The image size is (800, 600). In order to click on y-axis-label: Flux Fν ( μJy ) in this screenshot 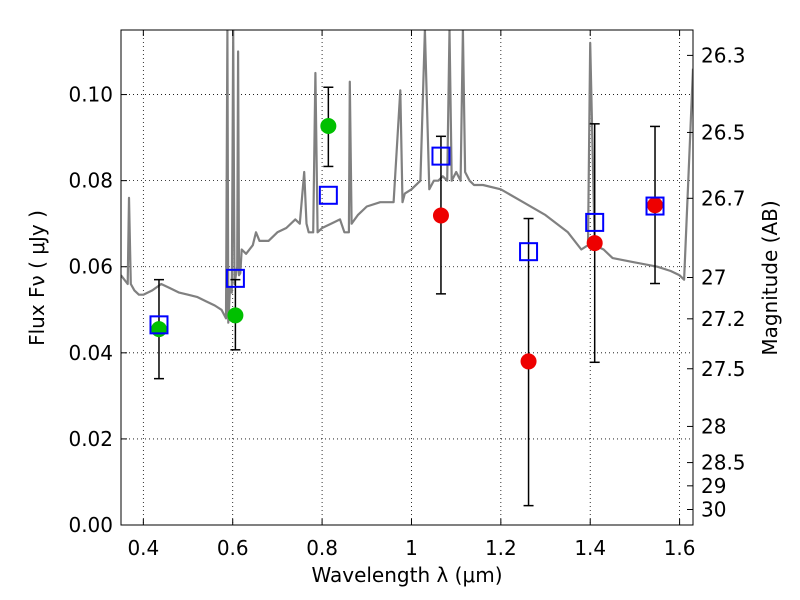, I will do `click(37, 278)`.